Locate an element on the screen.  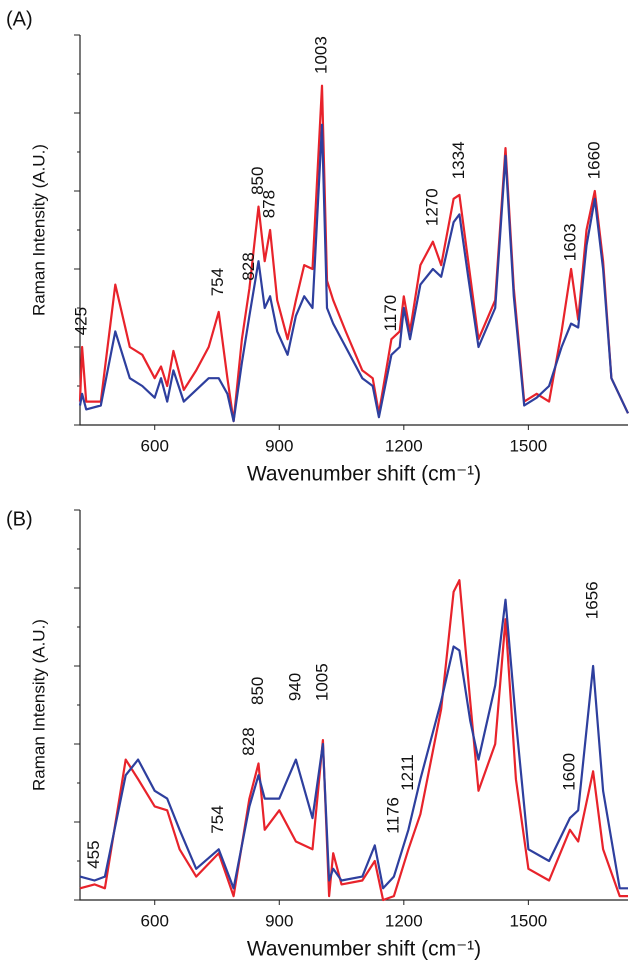
peak-label: 1334 is located at coordinates (458, 160).